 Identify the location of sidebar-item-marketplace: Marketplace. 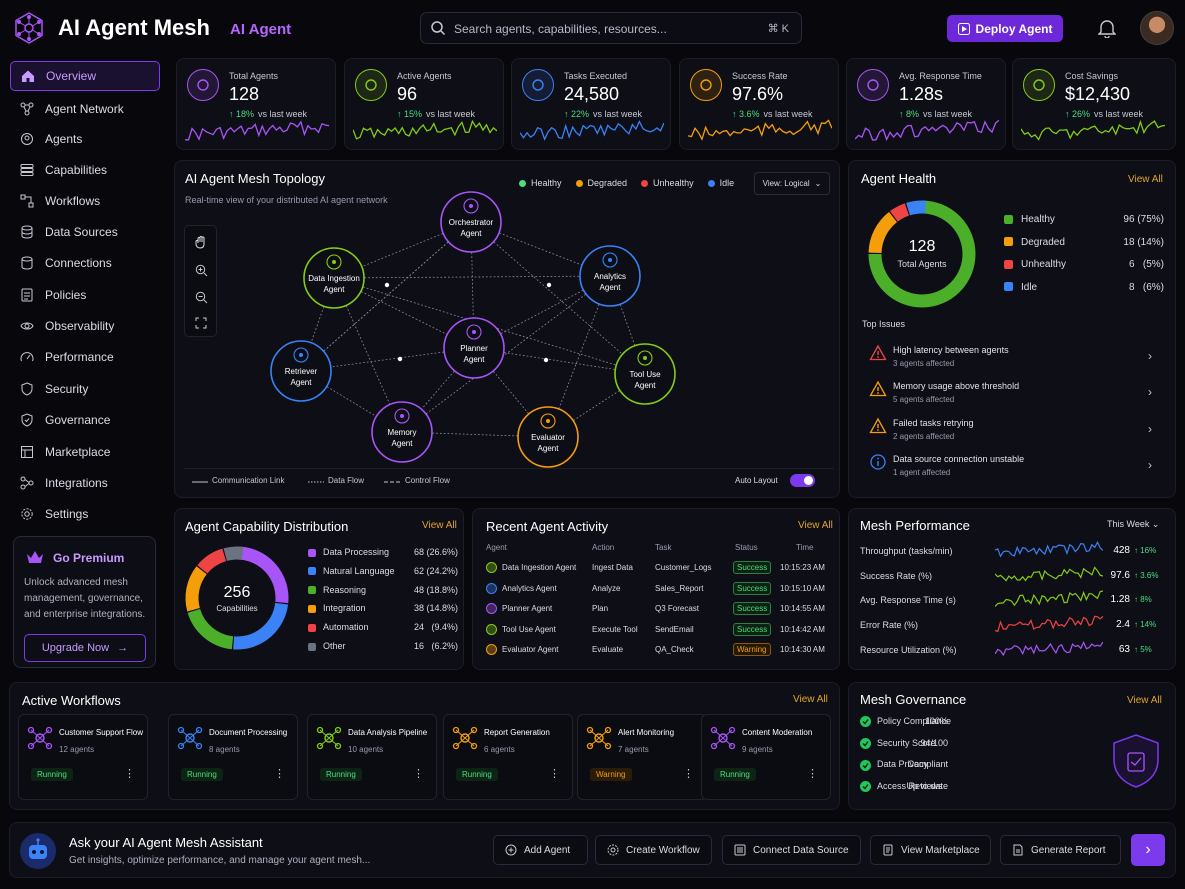
(85, 452).